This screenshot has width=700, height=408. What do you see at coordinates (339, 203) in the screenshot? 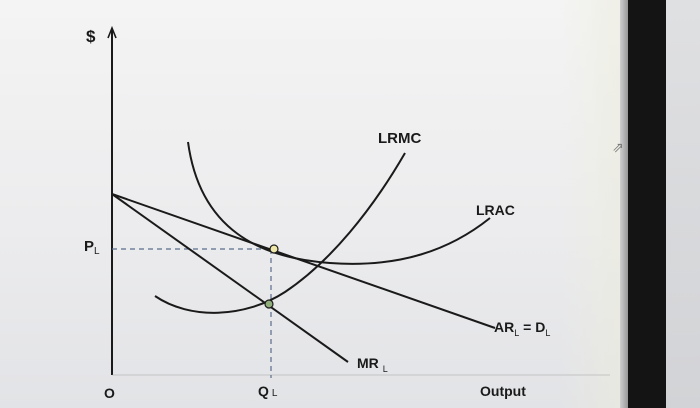
I see `lrac-curve` at bounding box center [339, 203].